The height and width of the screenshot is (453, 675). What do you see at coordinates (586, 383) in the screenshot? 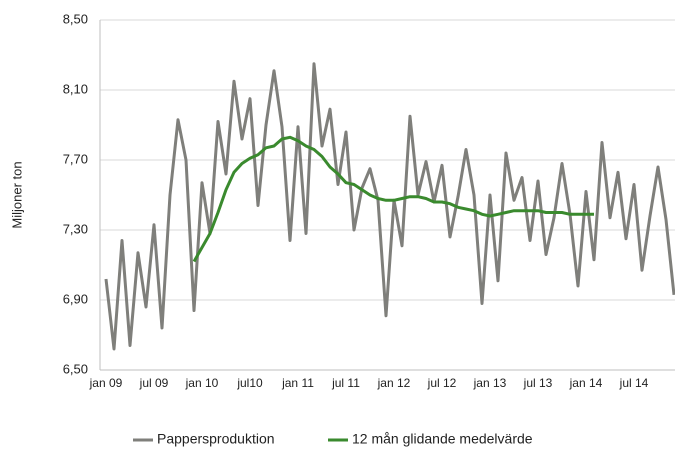
I see `x-tick-label: jan 14` at bounding box center [586, 383].